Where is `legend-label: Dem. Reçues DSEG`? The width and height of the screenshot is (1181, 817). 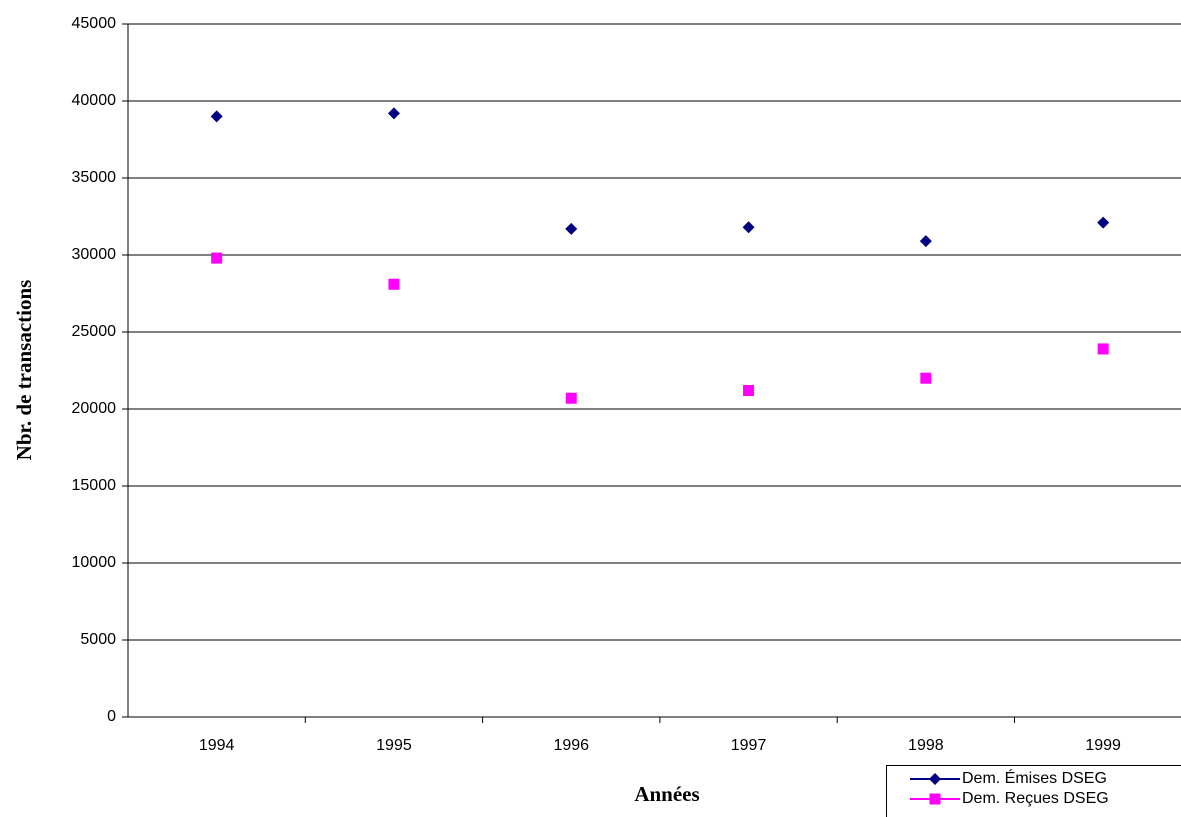 legend-label: Dem. Reçues DSEG is located at coordinates (1035, 798).